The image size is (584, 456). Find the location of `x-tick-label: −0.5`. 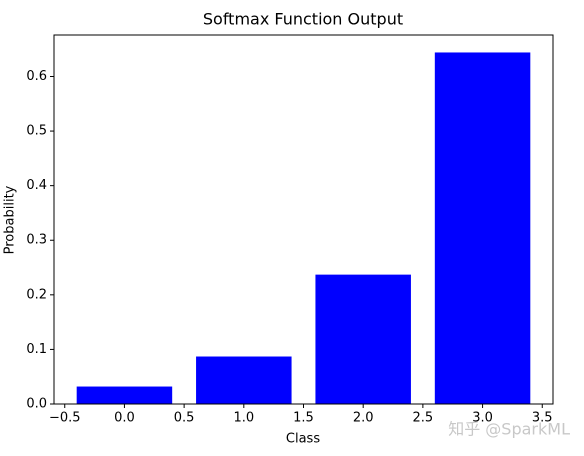

x-tick-label: −0.5 is located at coordinates (65, 418).